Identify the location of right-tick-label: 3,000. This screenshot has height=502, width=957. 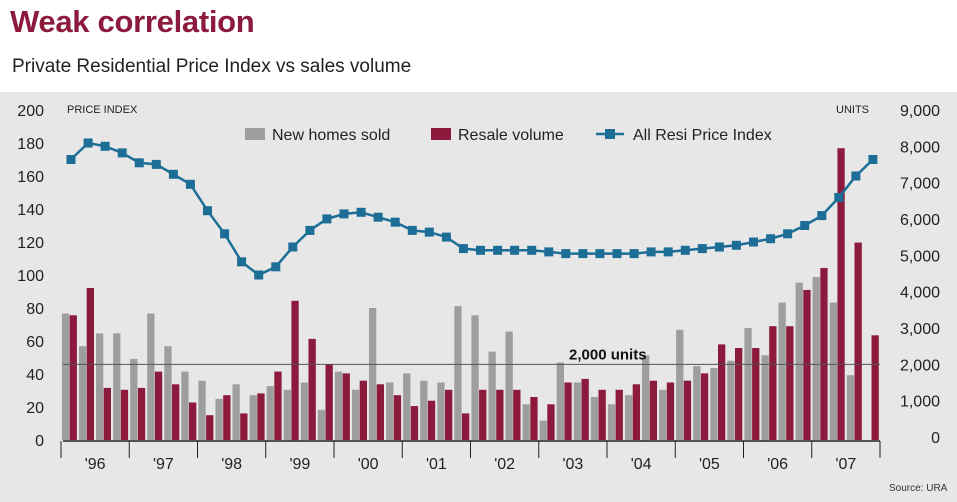
(920, 329).